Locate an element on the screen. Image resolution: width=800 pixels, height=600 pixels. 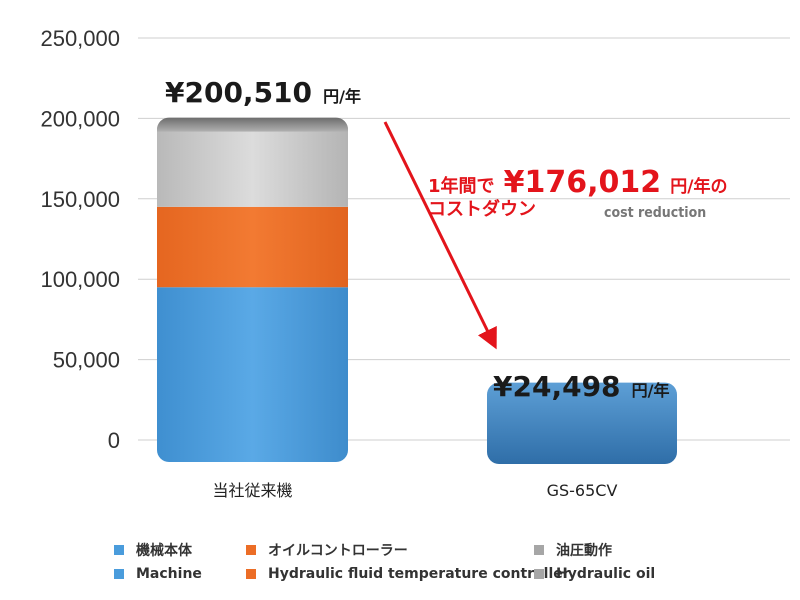
legend-label: Hydraulic oil is located at coordinates (606, 574).